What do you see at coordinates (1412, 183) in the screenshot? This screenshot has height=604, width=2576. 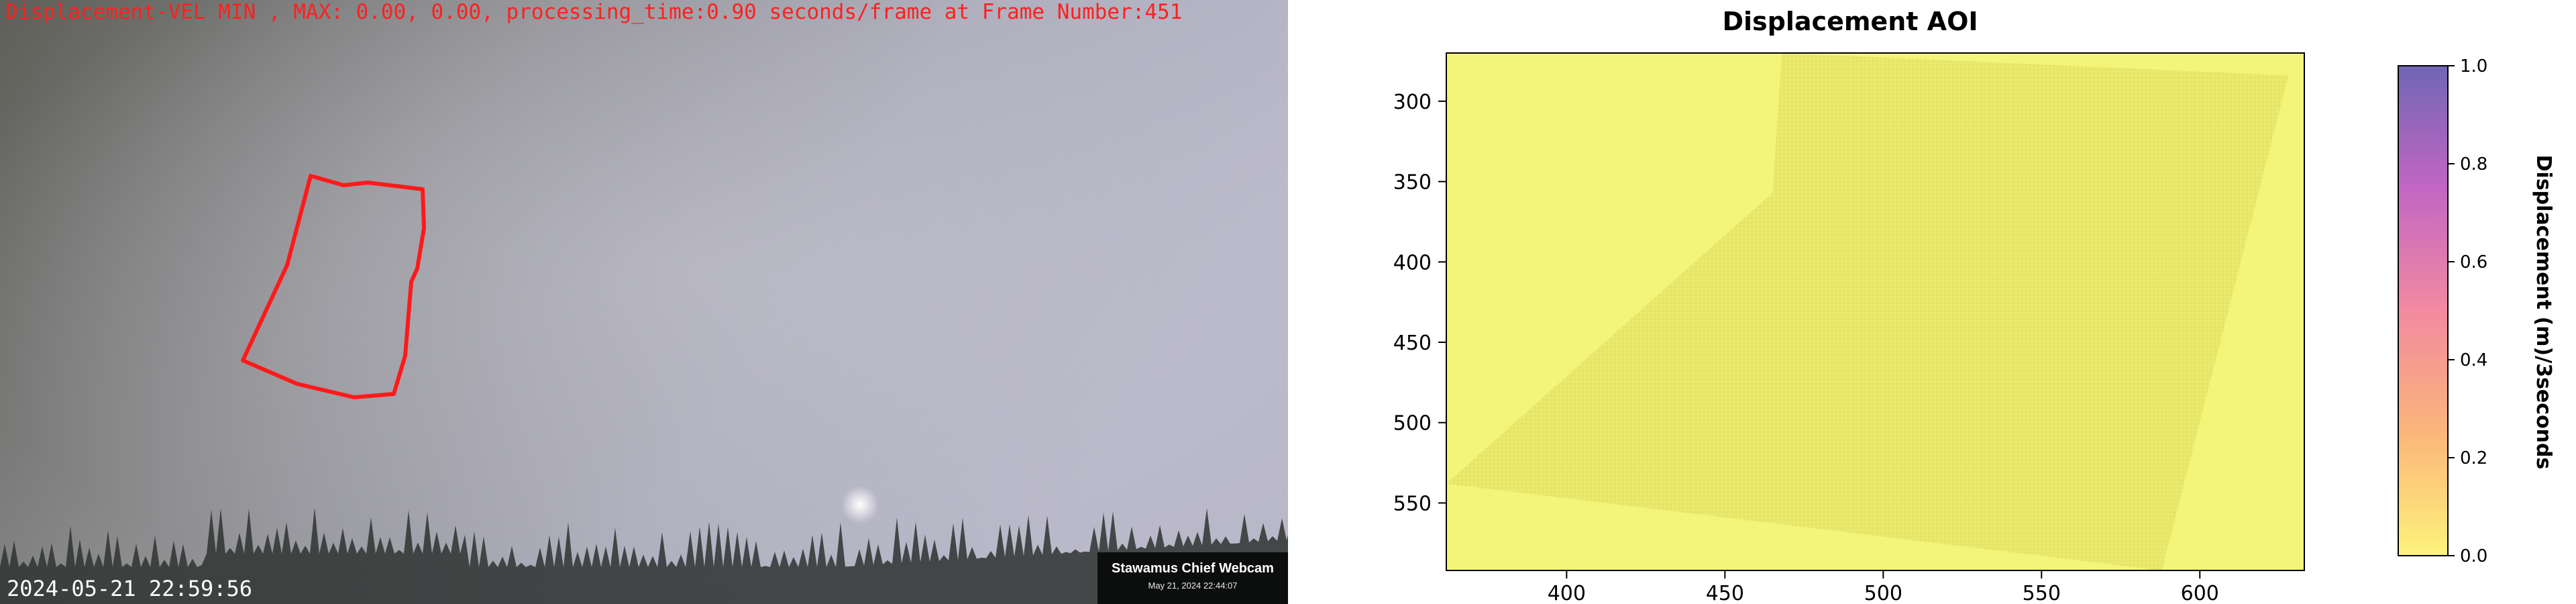 I see `y-tick-label: 350` at bounding box center [1412, 183].